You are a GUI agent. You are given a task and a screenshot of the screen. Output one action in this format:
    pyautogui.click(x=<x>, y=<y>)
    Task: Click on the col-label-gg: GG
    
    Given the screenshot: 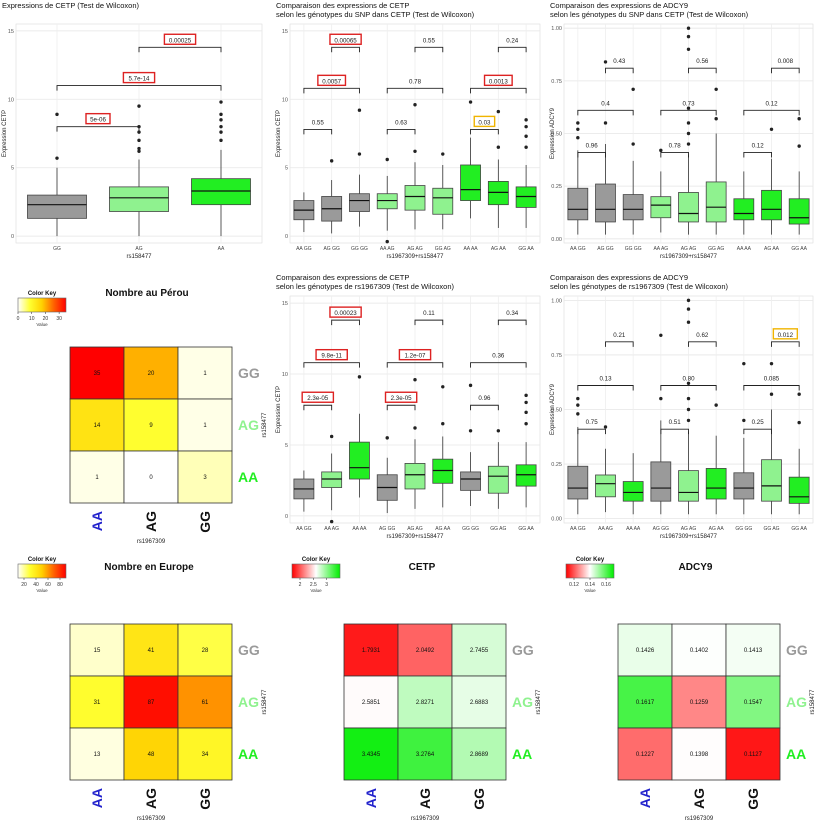 What is the action you would take?
    pyautogui.click(x=479, y=799)
    